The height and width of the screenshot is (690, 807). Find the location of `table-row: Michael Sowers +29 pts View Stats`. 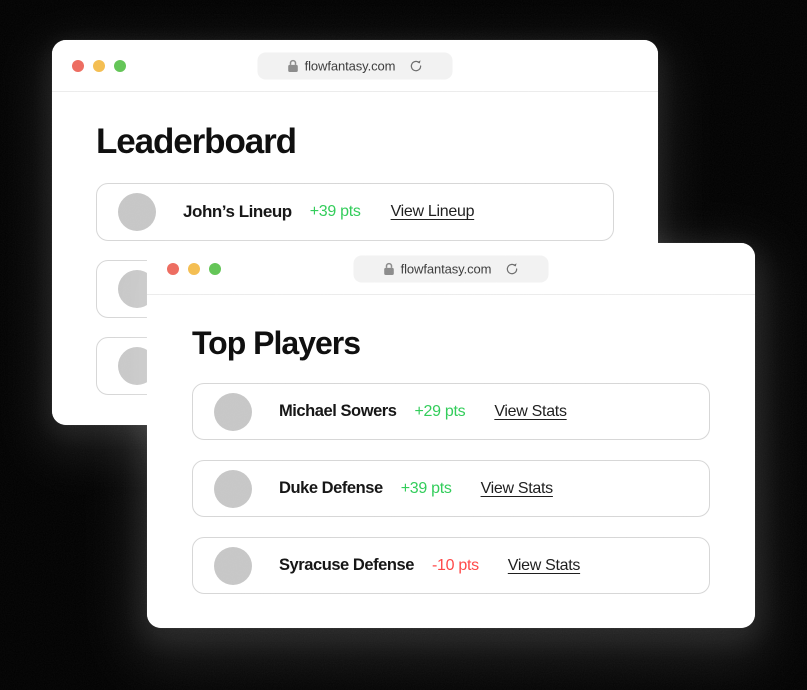

table-row: Michael Sowers +29 pts View Stats is located at coordinates (451, 411).